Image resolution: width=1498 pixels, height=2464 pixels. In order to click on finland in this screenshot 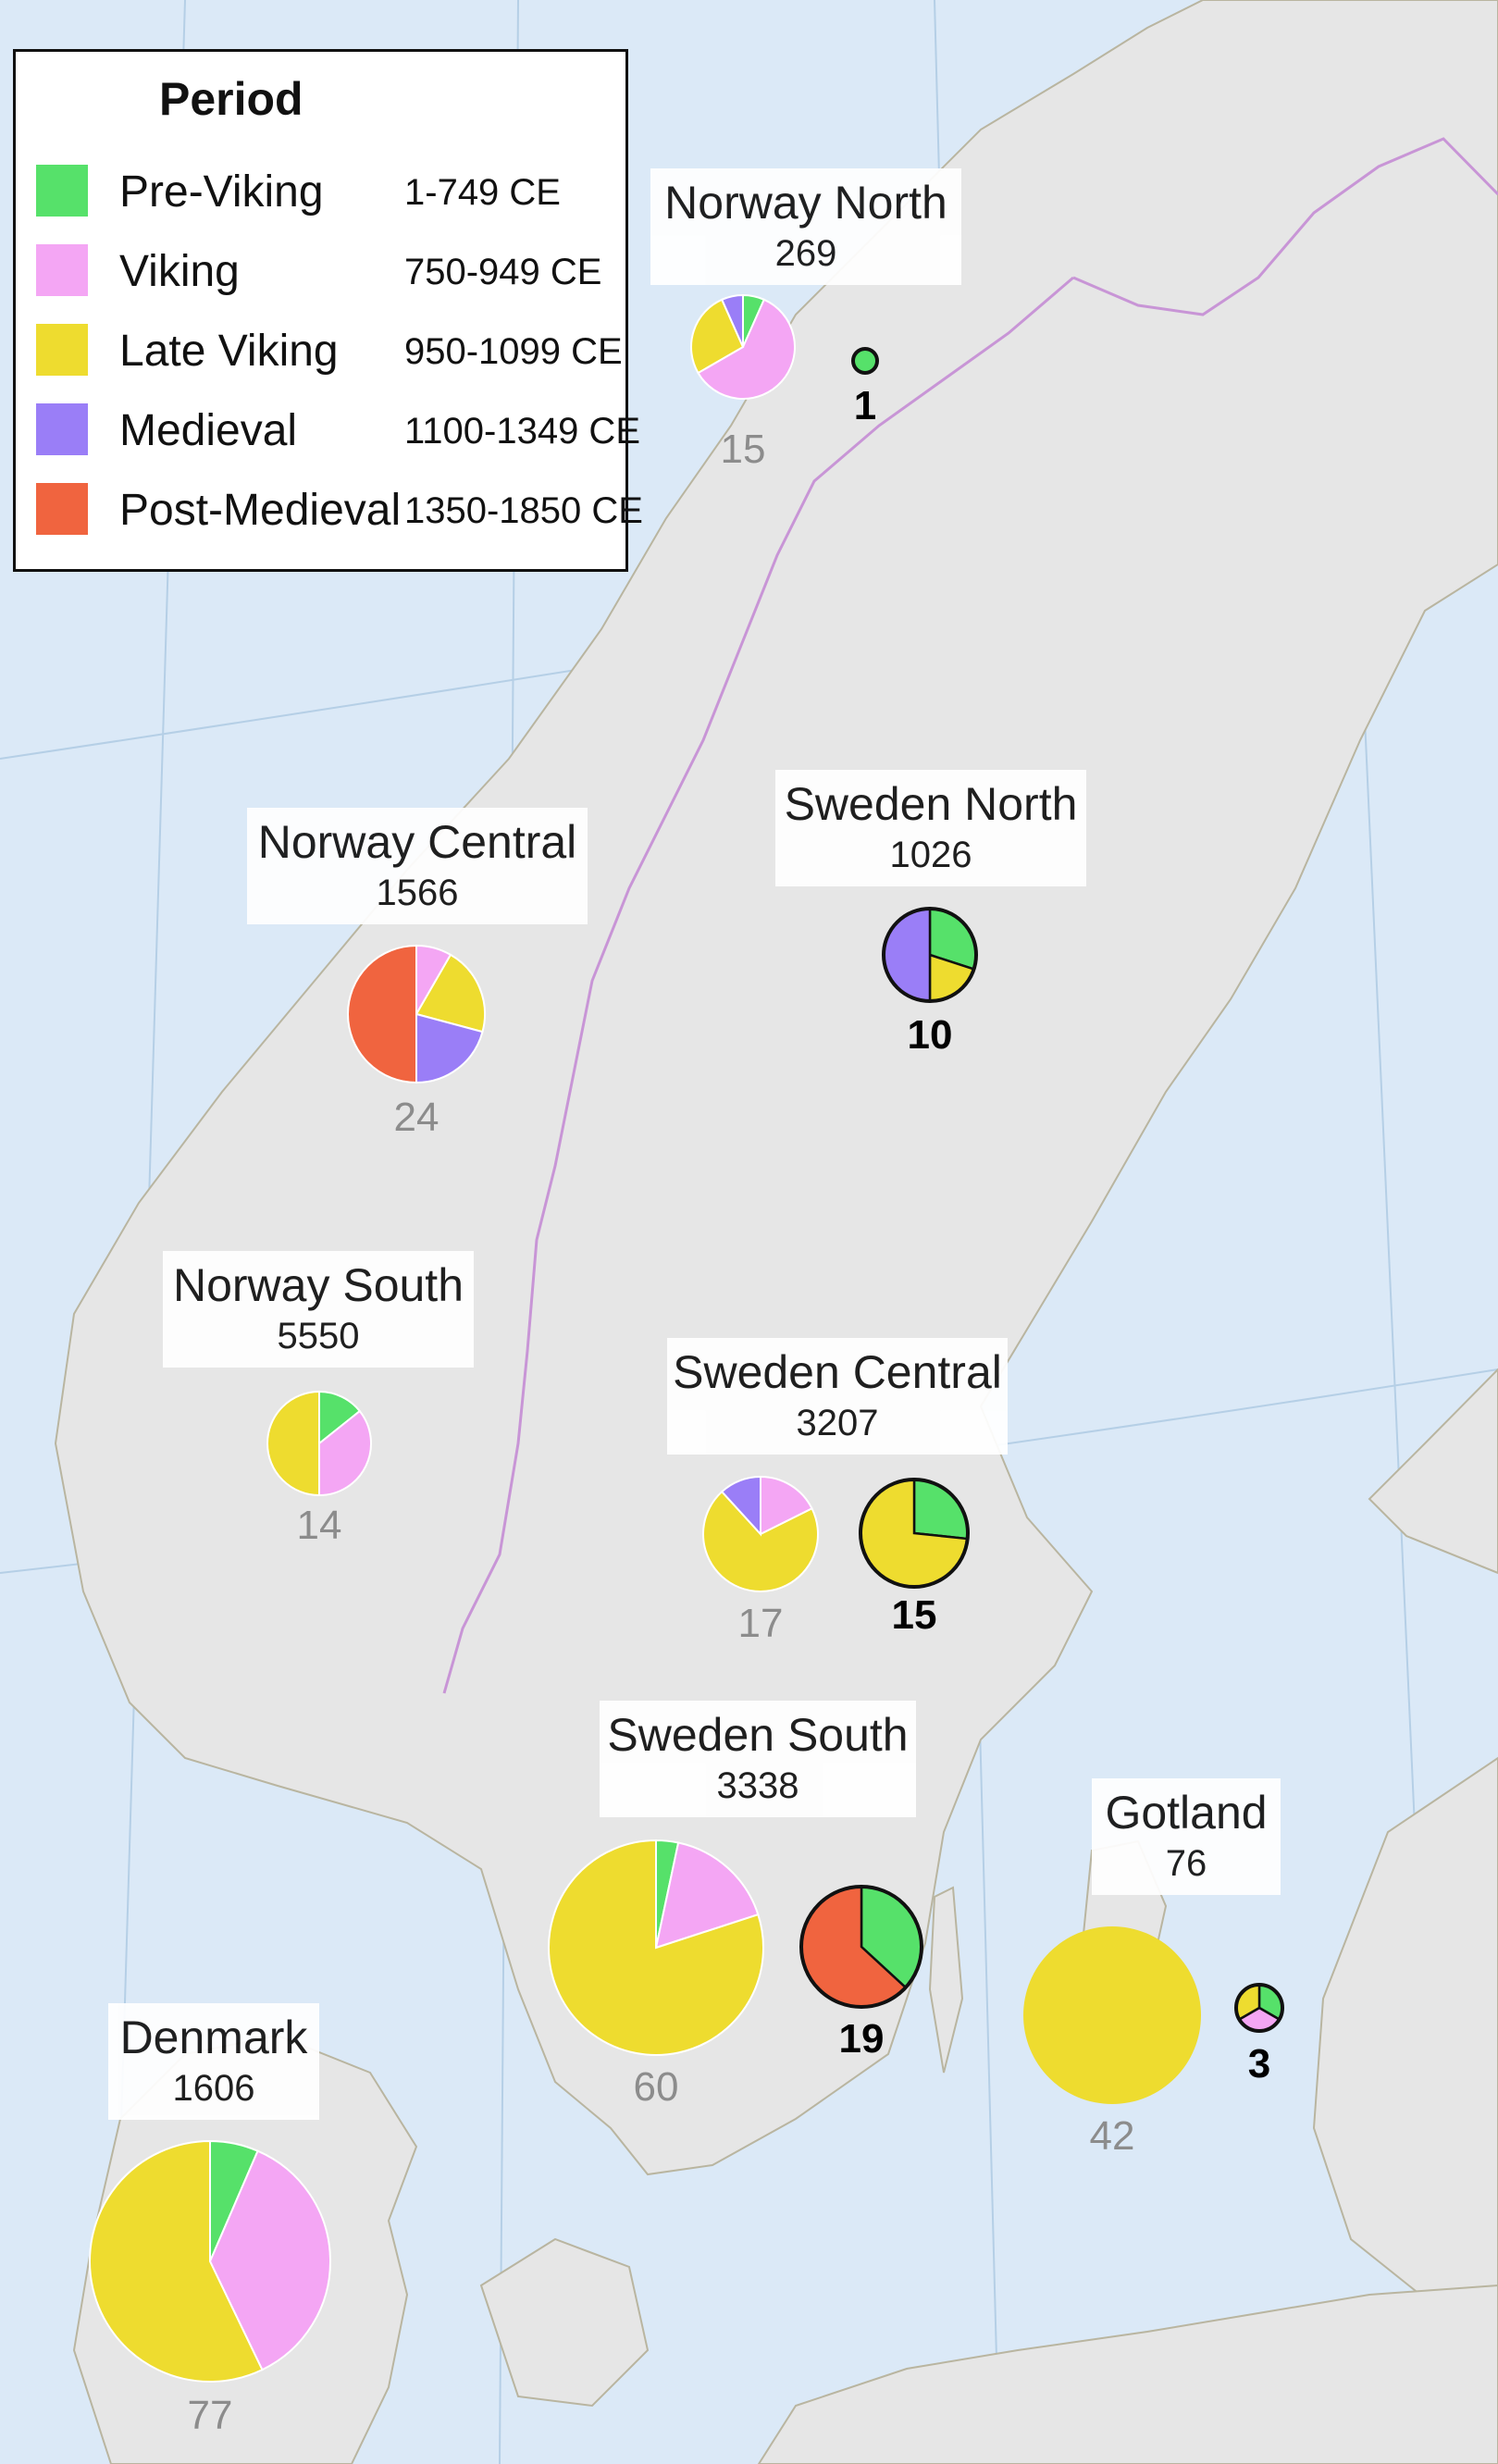, I will do `click(1433, 1472)`.